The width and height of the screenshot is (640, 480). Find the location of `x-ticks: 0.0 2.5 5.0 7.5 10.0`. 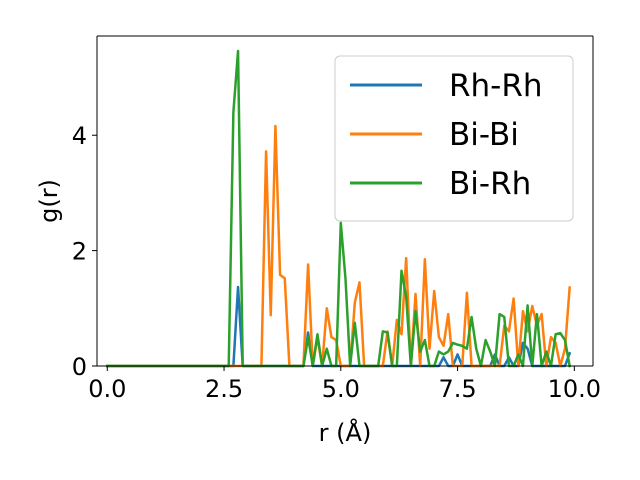

x-ticks: 0.0 2.5 5.0 7.5 10.0 is located at coordinates (344, 384).